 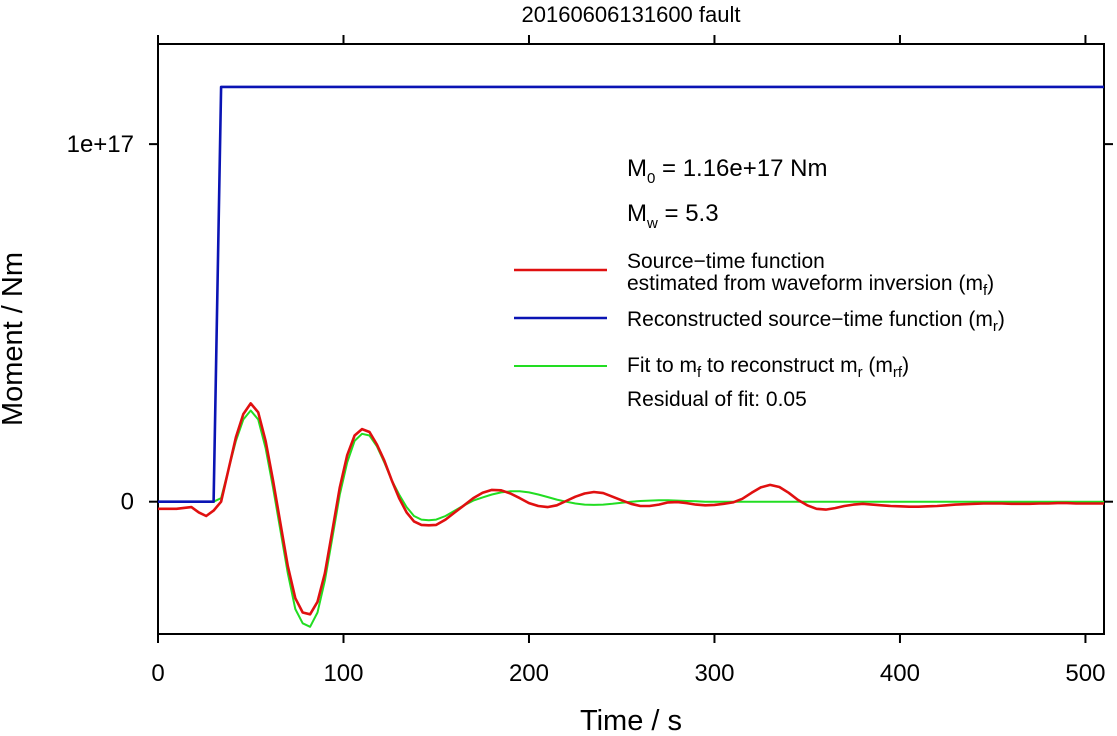 What do you see at coordinates (810, 319) in the screenshot?
I see `legend-mr-text: Reconstructed source−time function (m` at bounding box center [810, 319].